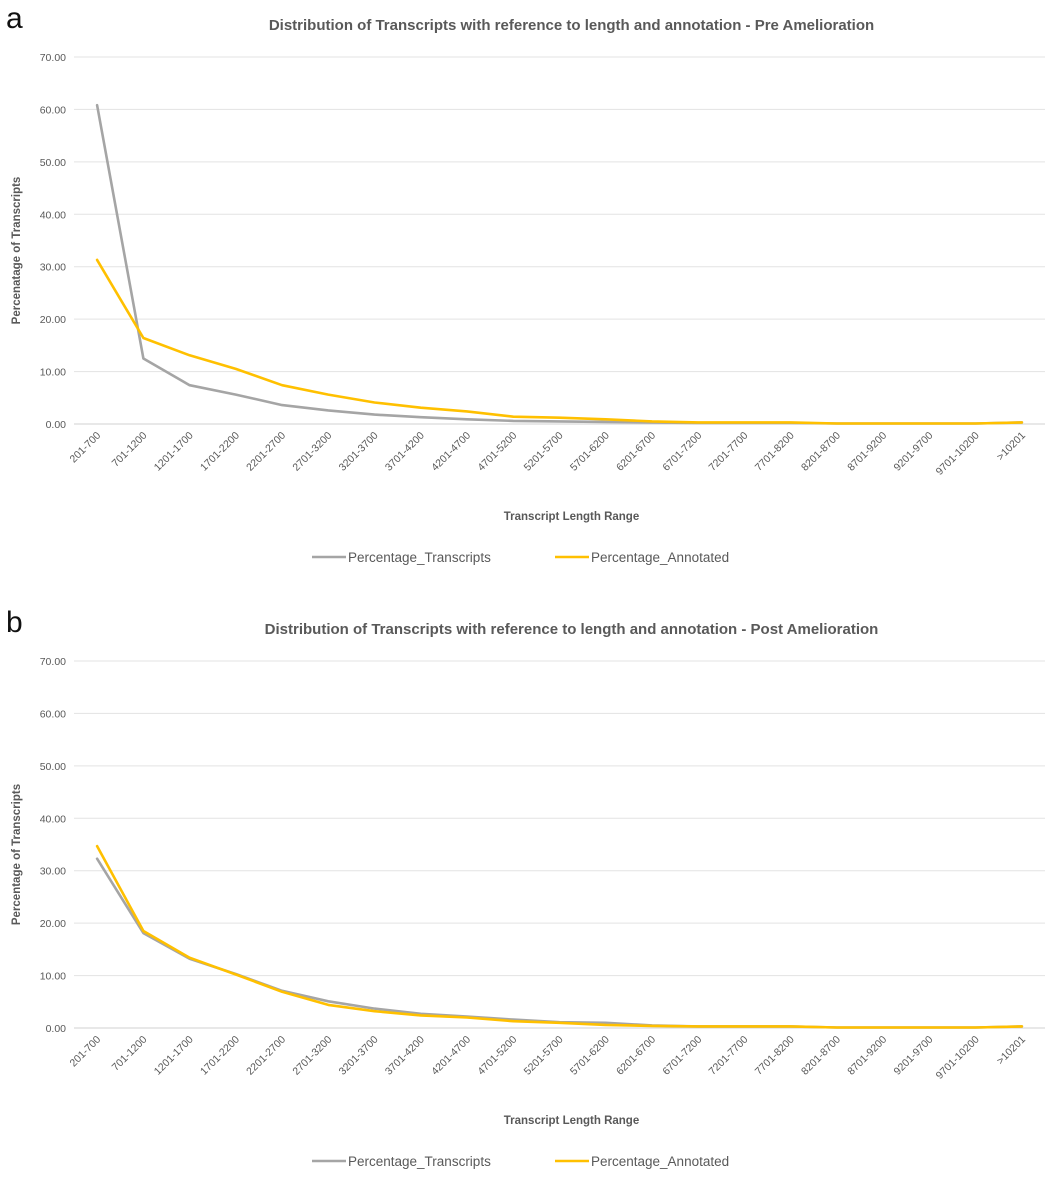 This screenshot has width=1060, height=1194. I want to click on panel-a-letter: a, so click(14, 18).